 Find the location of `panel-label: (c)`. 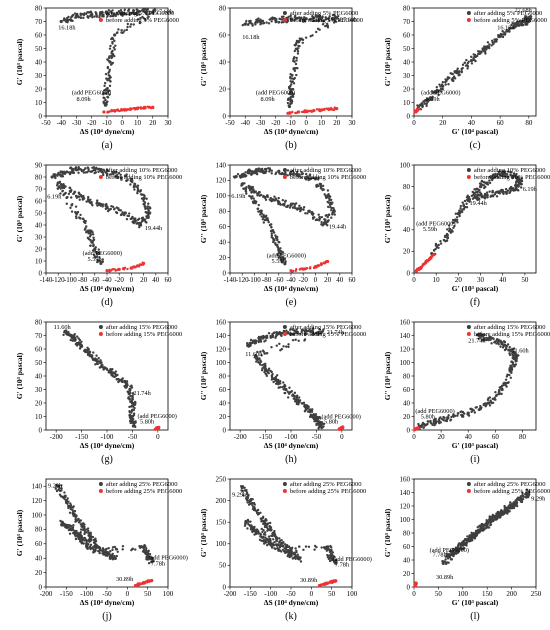

panel-label: (c) is located at coordinates (474, 145).